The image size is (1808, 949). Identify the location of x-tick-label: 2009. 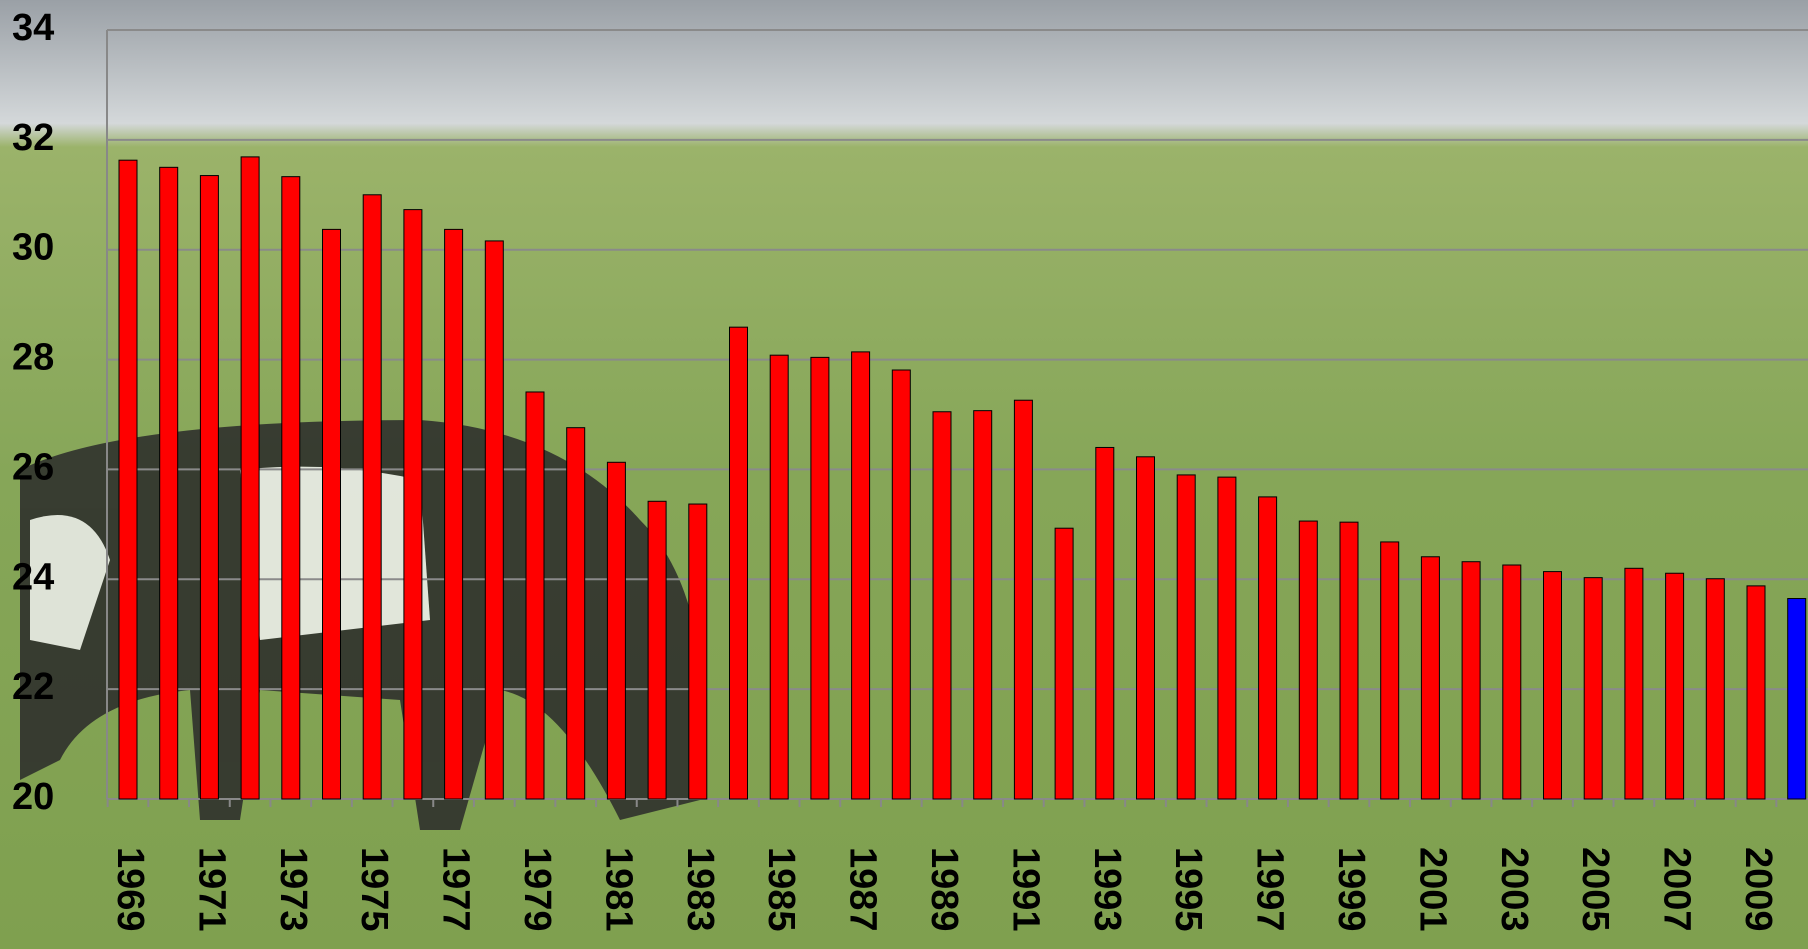
(1758, 889).